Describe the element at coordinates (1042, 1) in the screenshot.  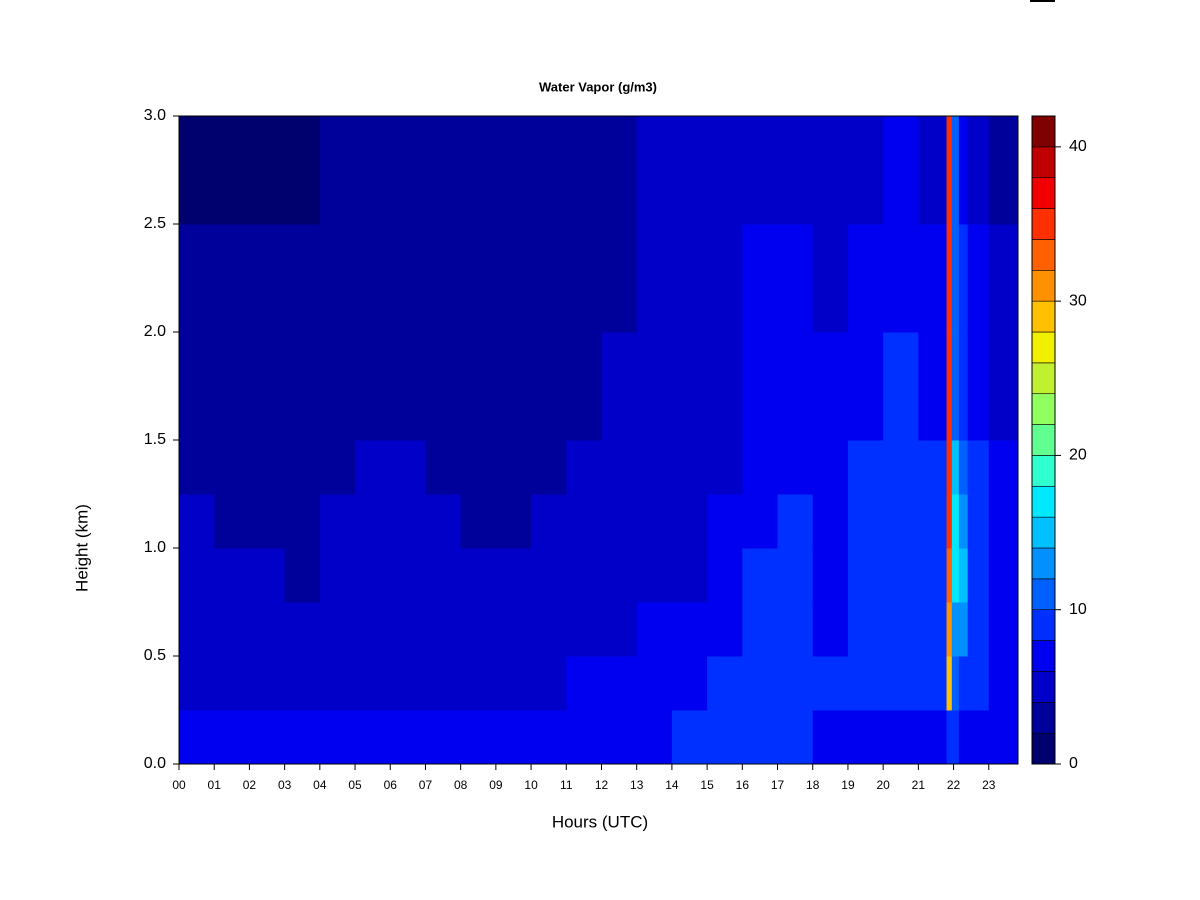
I see `corner-mark` at that location.